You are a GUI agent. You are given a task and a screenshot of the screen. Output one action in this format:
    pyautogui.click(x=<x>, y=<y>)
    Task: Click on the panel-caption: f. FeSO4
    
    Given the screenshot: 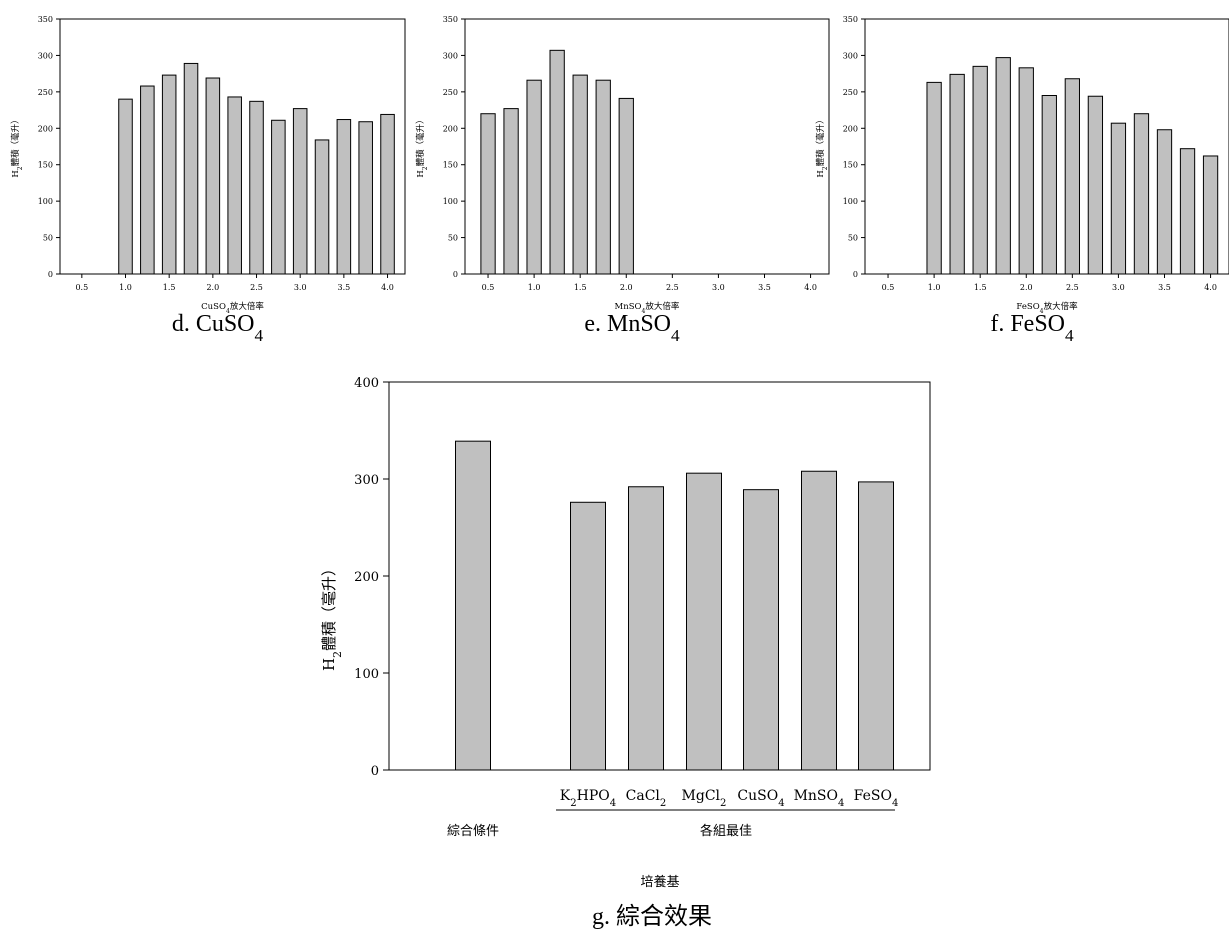 What is the action you would take?
    pyautogui.click(x=1032, y=328)
    